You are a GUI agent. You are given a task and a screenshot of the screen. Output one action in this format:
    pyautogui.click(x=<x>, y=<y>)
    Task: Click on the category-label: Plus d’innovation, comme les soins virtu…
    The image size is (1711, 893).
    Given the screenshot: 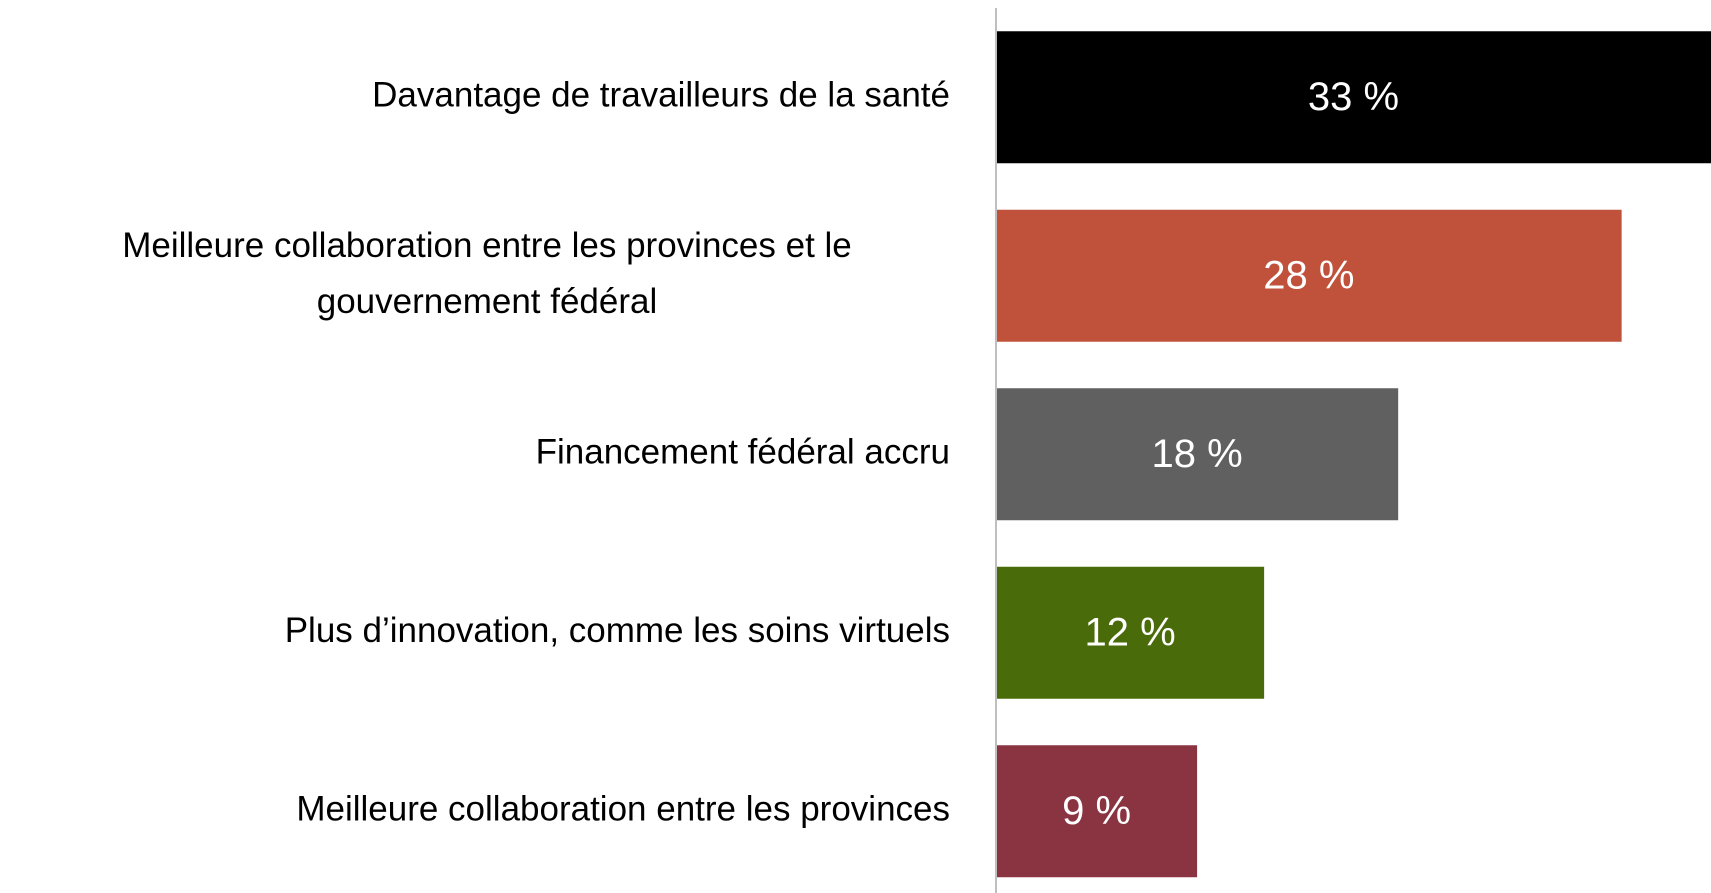 What is the action you would take?
    pyautogui.click(x=617, y=630)
    